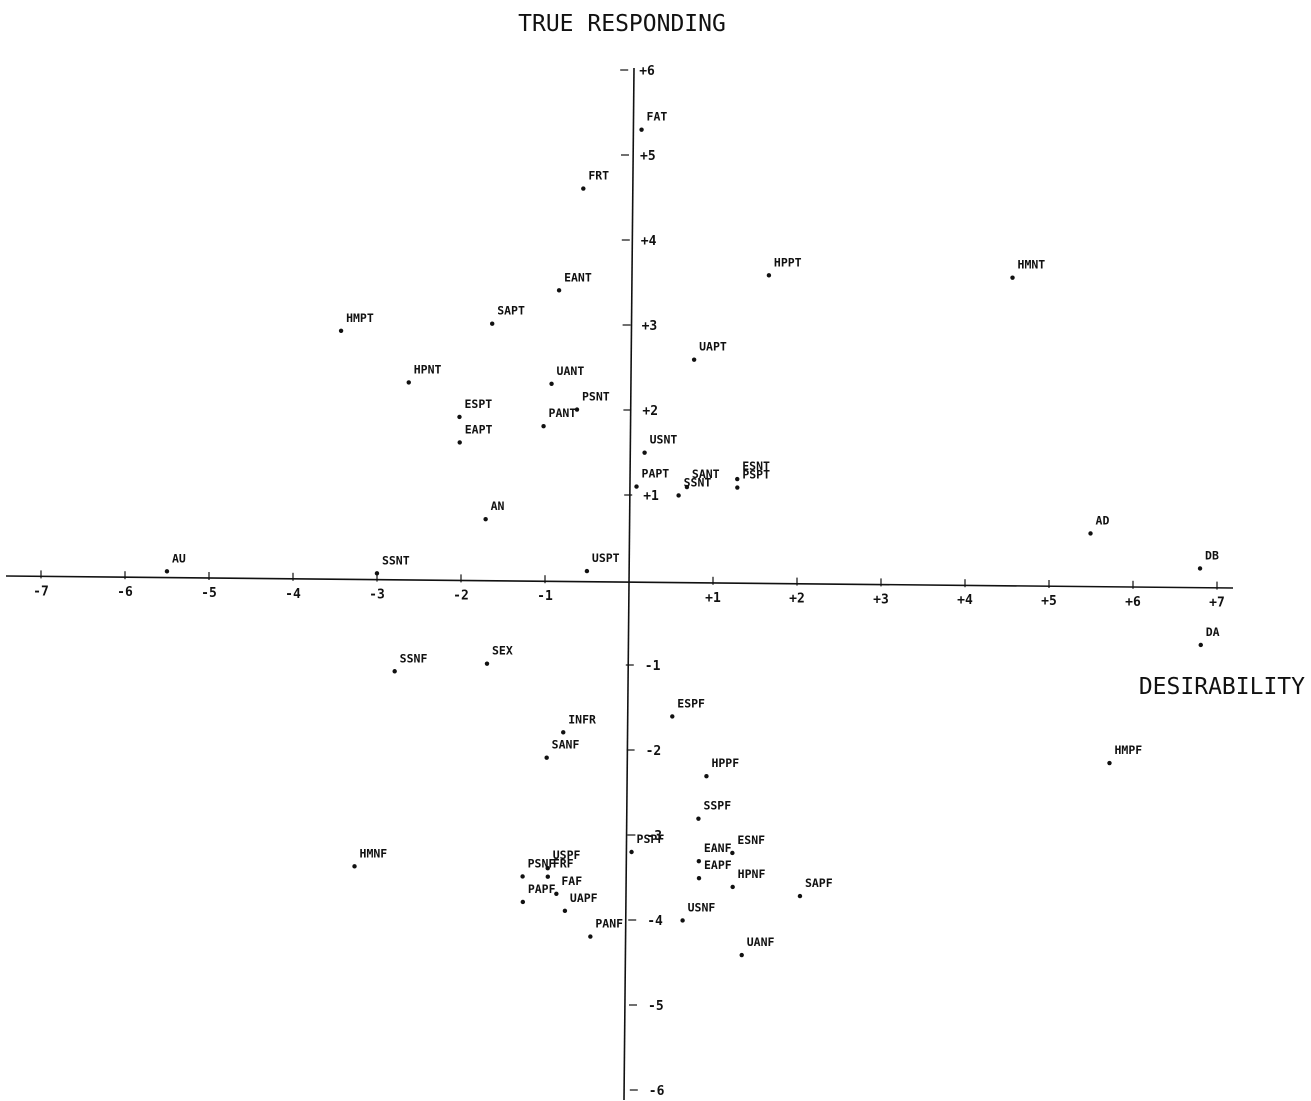 The width and height of the screenshot is (1311, 1101). I want to click on data-point-label: SSNF, so click(414, 658).